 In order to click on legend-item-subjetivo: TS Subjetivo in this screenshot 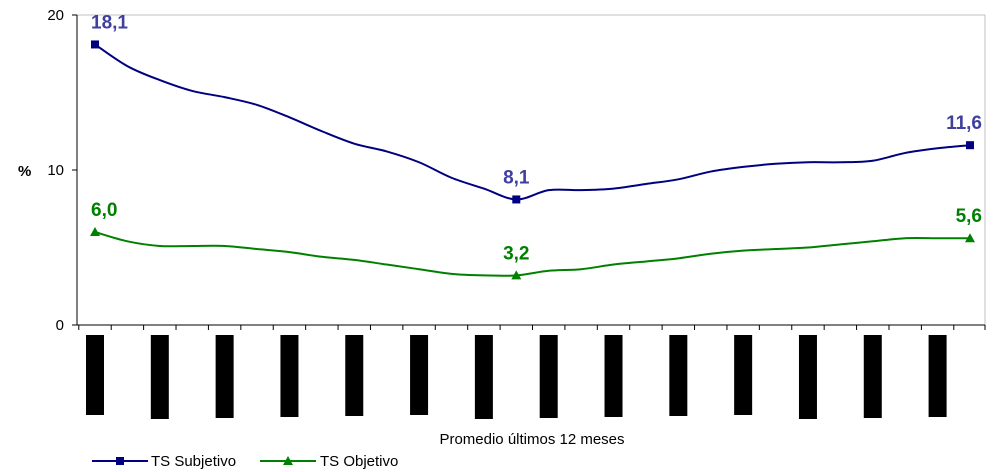, I will do `click(164, 461)`.